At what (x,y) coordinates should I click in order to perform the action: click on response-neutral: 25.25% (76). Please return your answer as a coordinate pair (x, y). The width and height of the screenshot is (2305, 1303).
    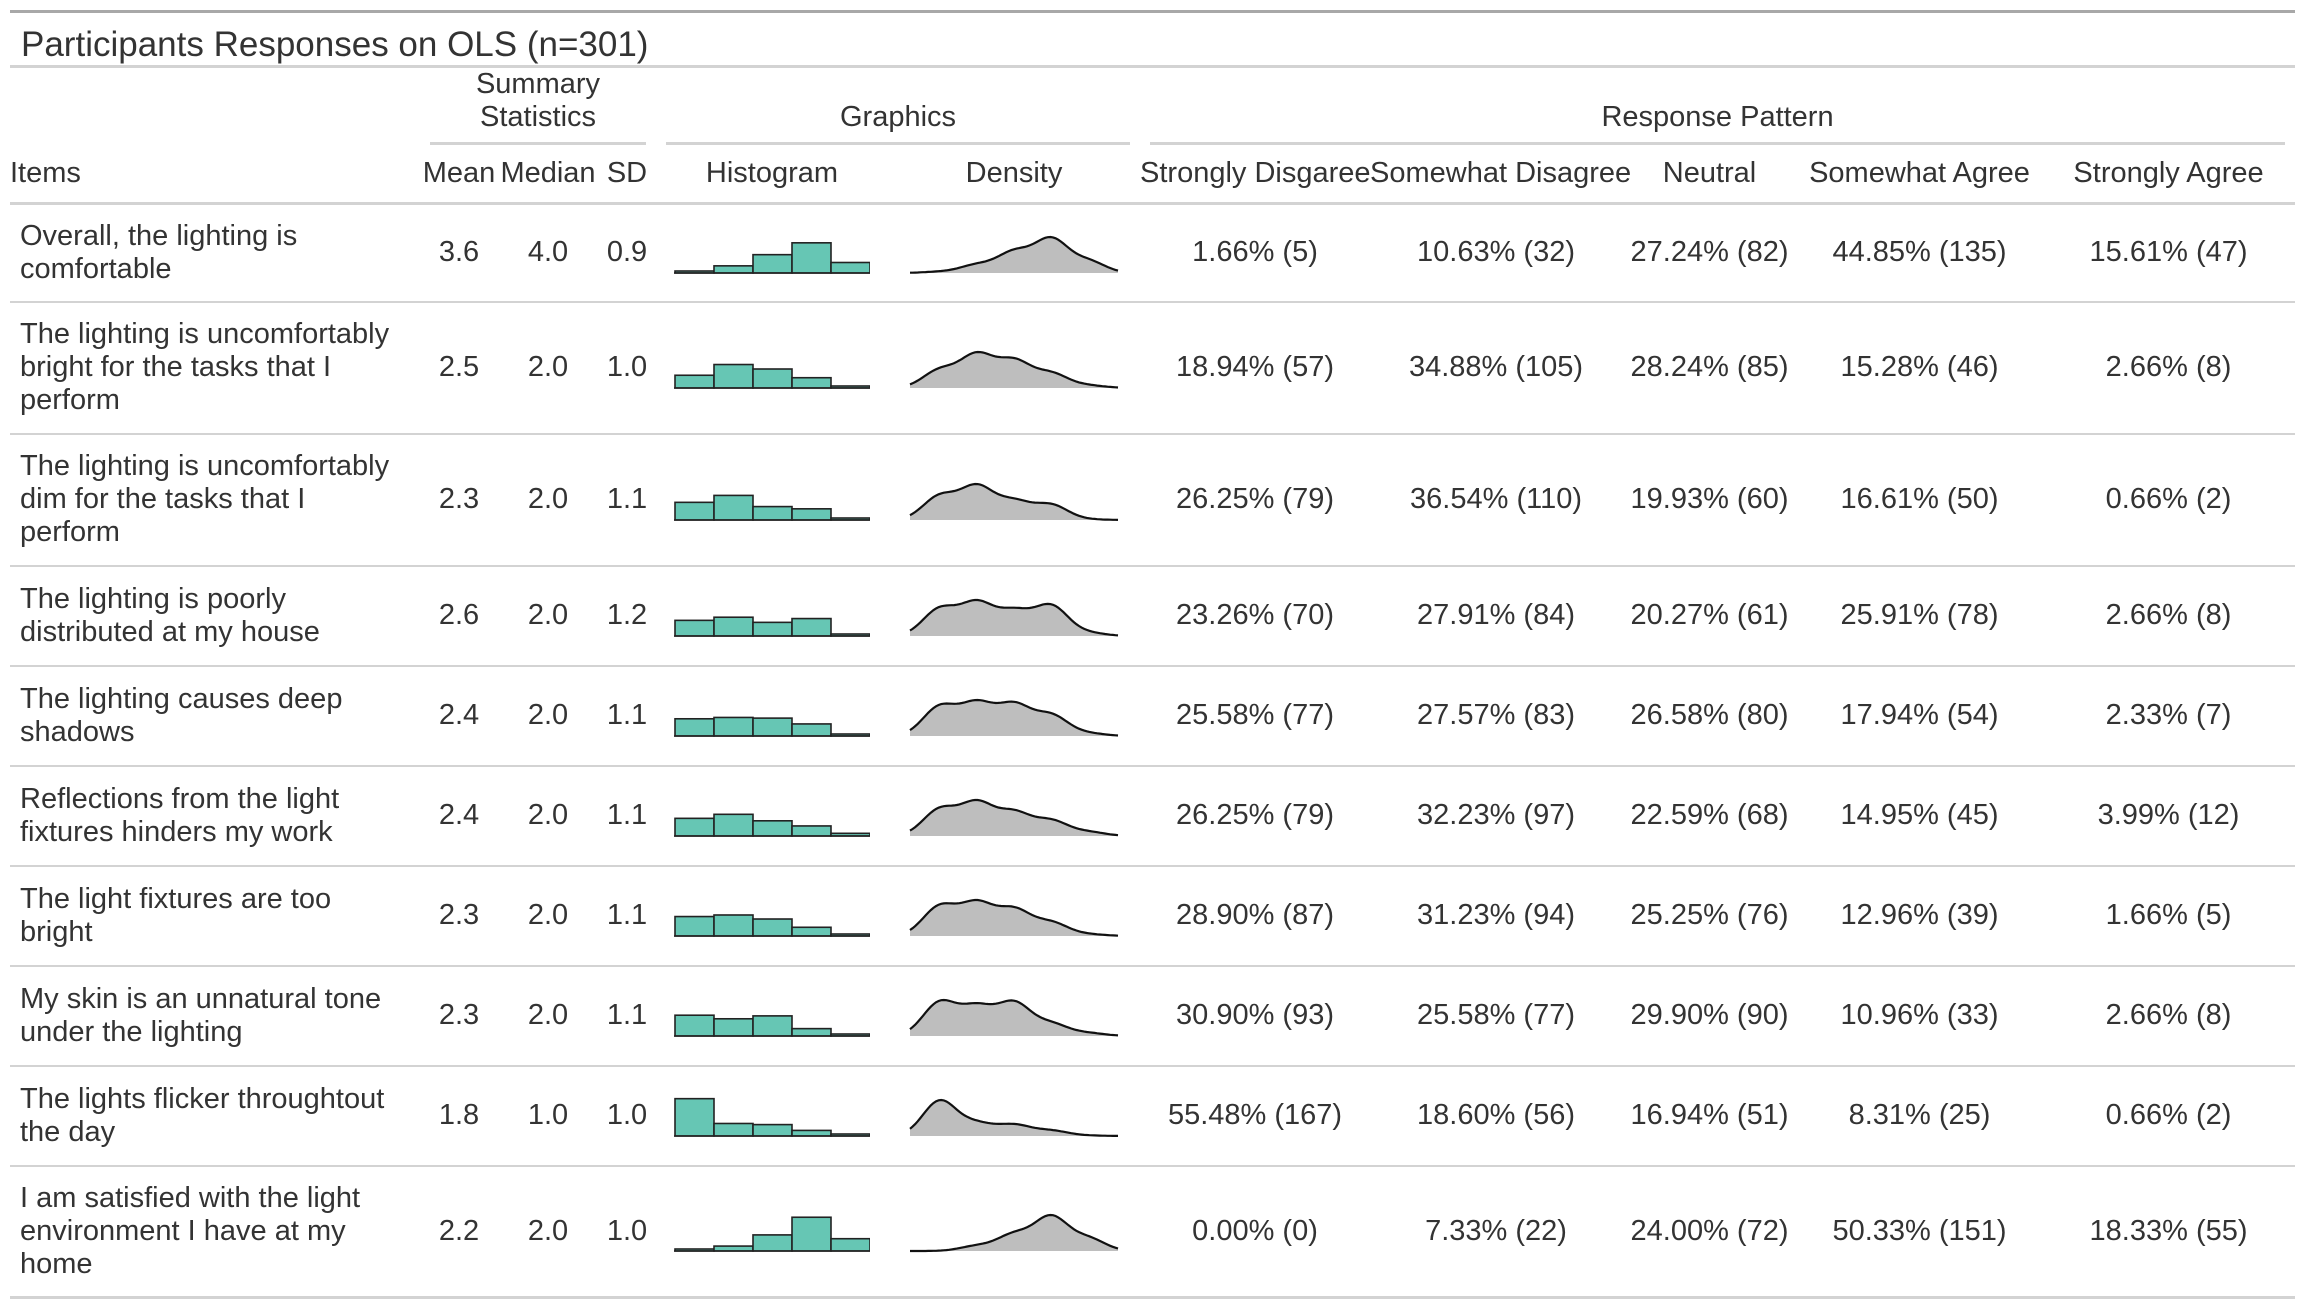
    Looking at the image, I should click on (1710, 916).